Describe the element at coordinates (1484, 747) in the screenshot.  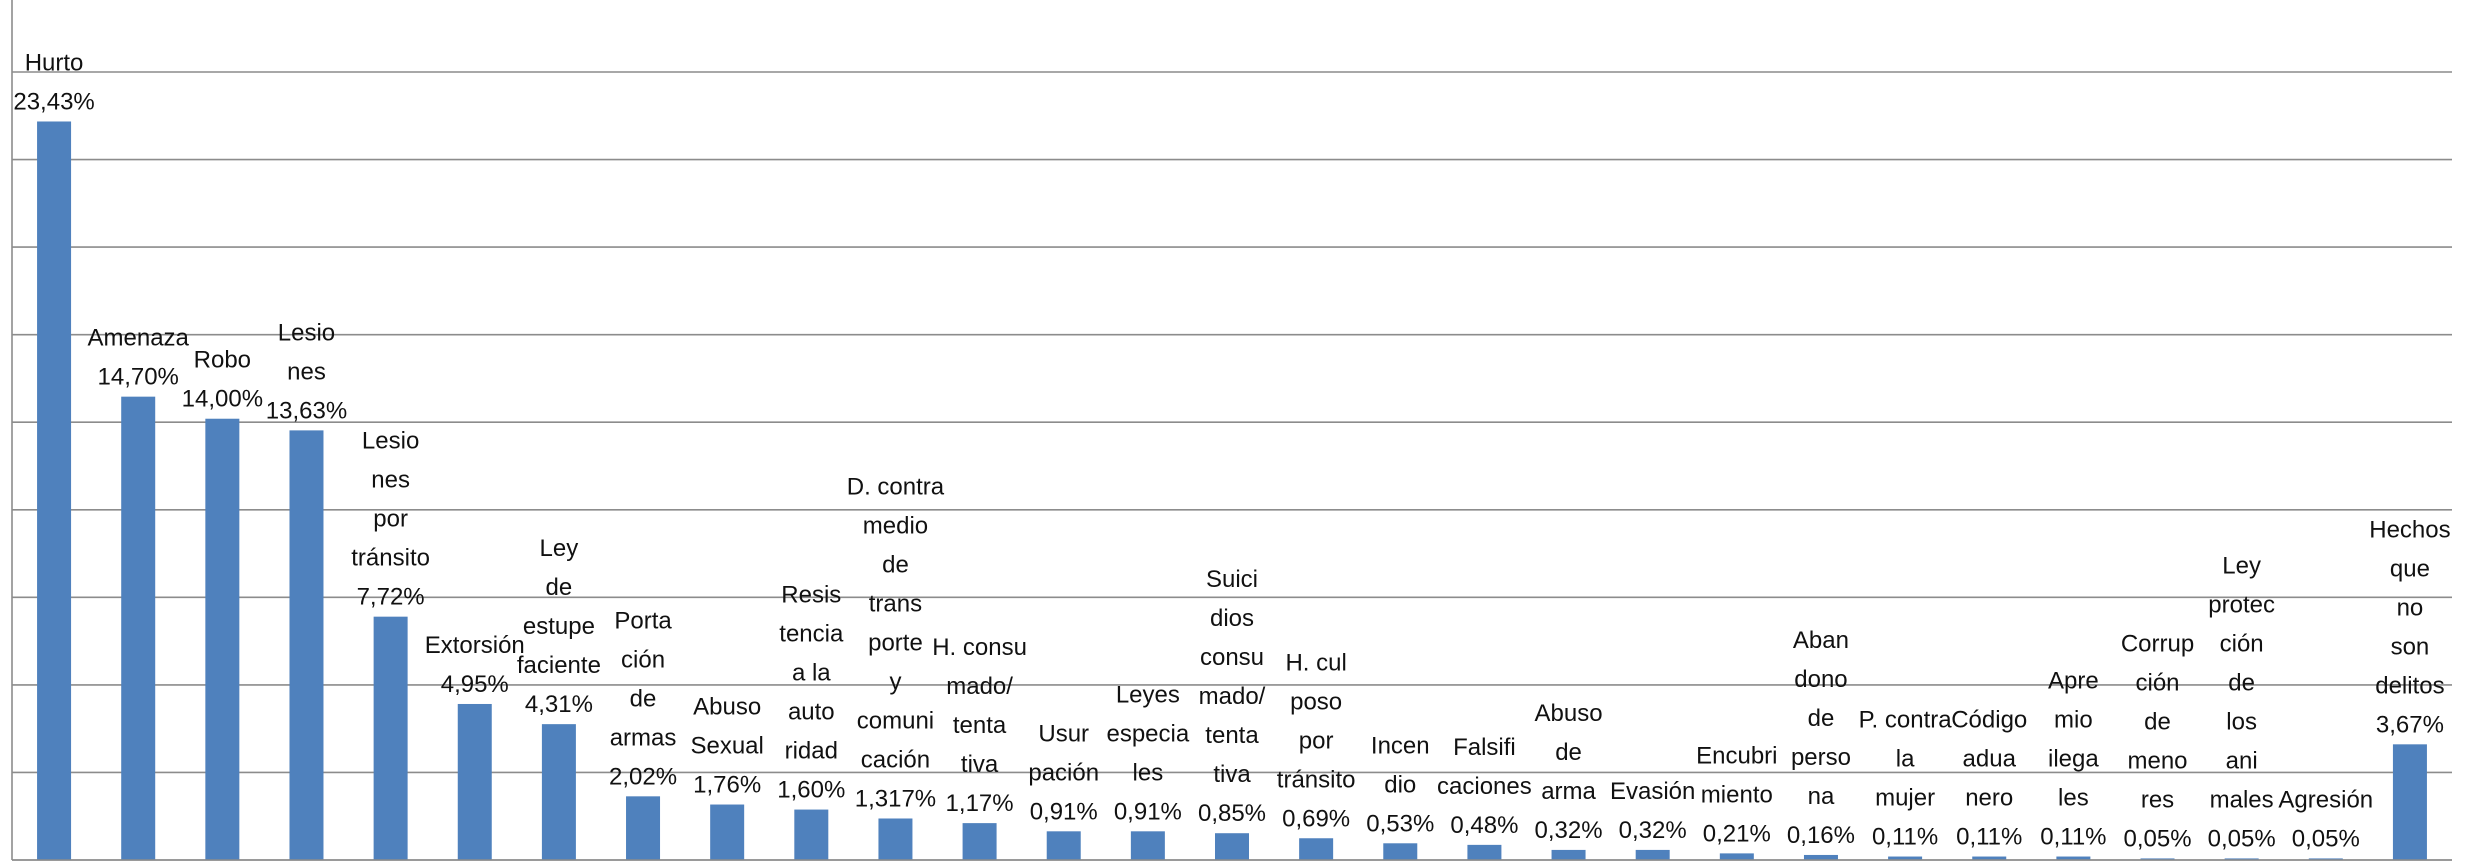
I see `category-label: Falsifi` at that location.